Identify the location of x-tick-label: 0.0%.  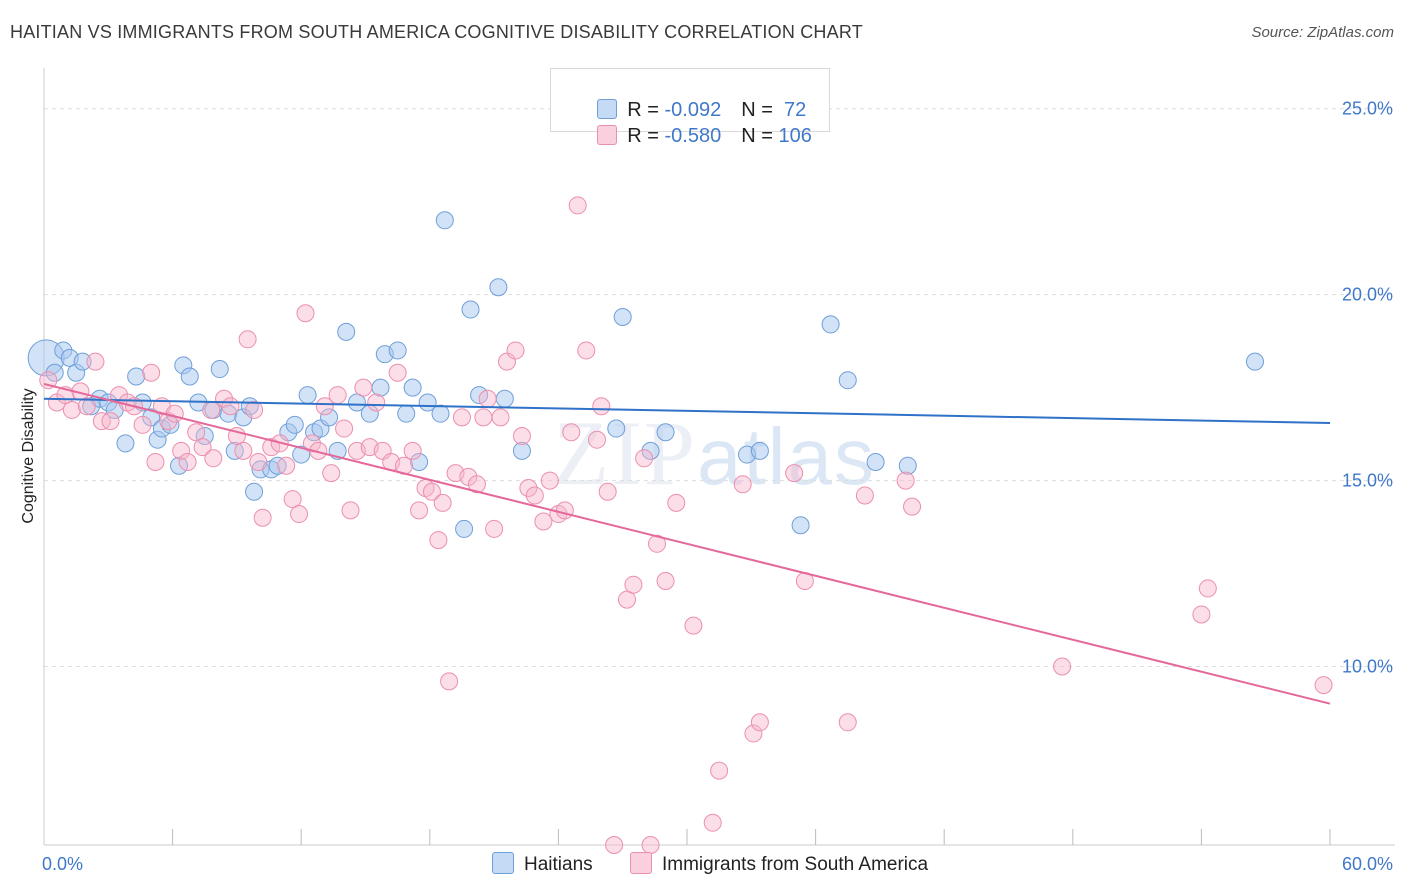
(62, 864).